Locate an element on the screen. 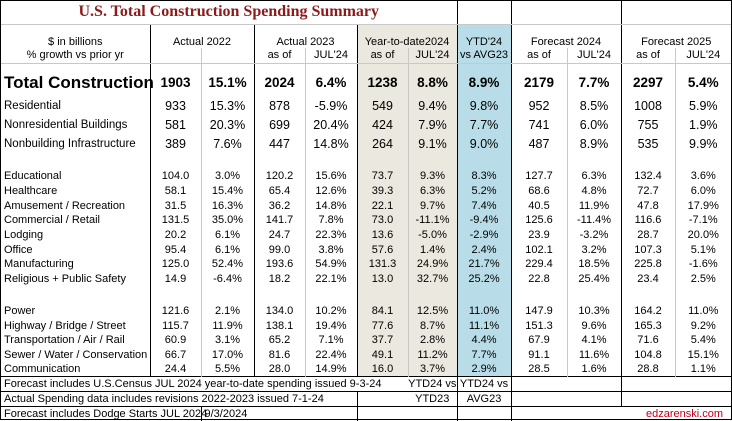  forecast-2025-growth: 20.0% is located at coordinates (703, 235).